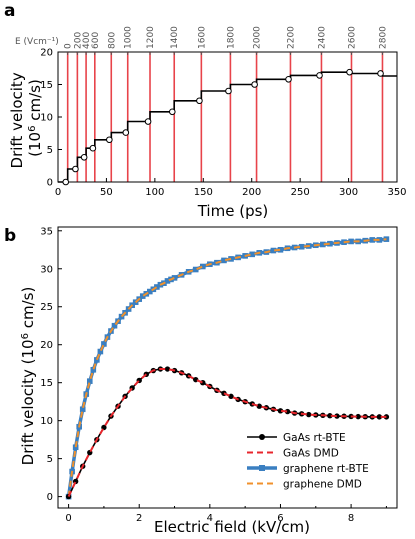 The image size is (415, 539). Describe the element at coordinates (233, 211) in the screenshot. I see `panel-a-xlabel: Time (ps)` at that location.